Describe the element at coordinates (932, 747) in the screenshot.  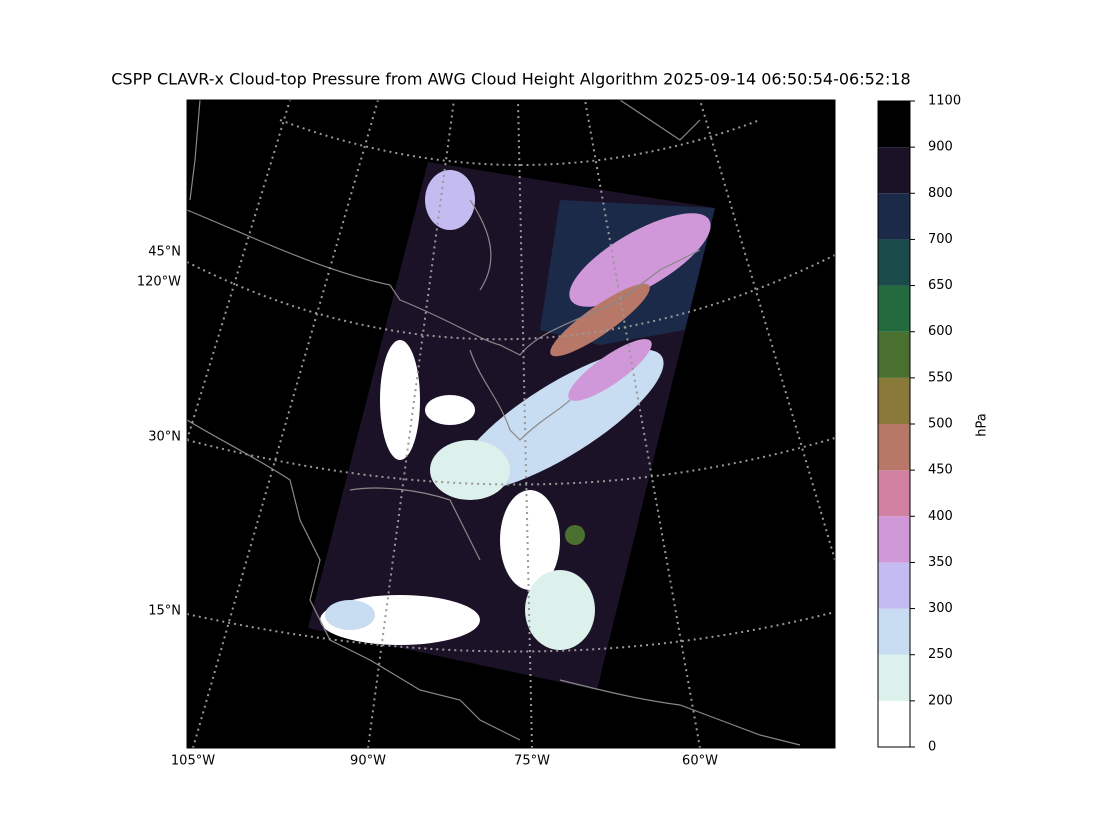
I see `colorbar-tick-label: 0` at that location.